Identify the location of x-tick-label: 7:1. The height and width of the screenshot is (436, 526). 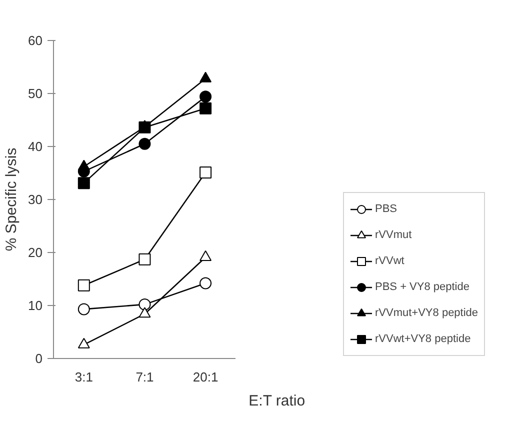
(145, 377).